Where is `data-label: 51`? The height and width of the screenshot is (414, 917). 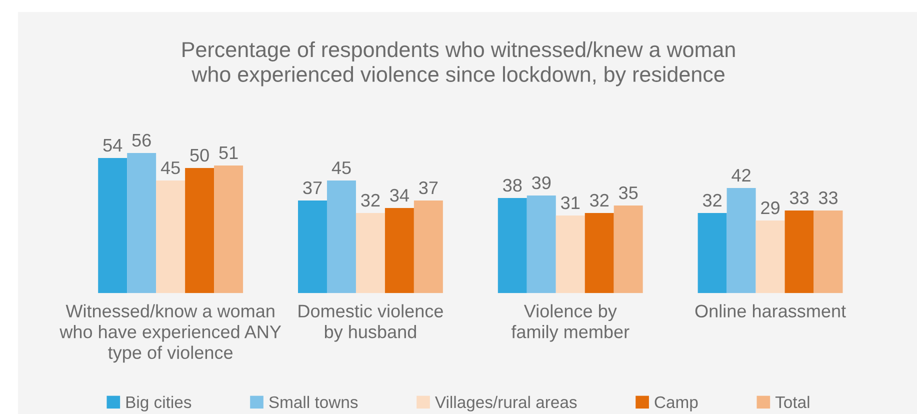 data-label: 51 is located at coordinates (228, 153).